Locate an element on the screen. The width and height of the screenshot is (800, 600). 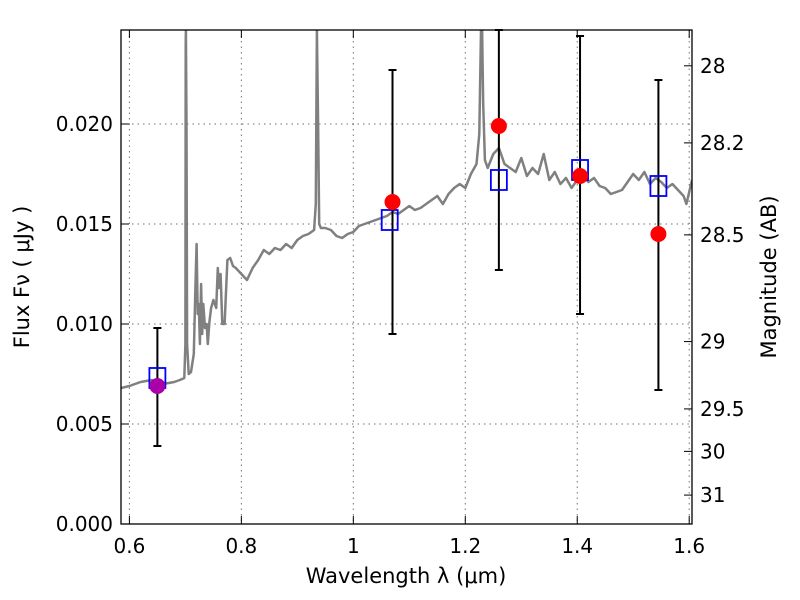
y-tick-label: 0.010 is located at coordinates (84, 324).